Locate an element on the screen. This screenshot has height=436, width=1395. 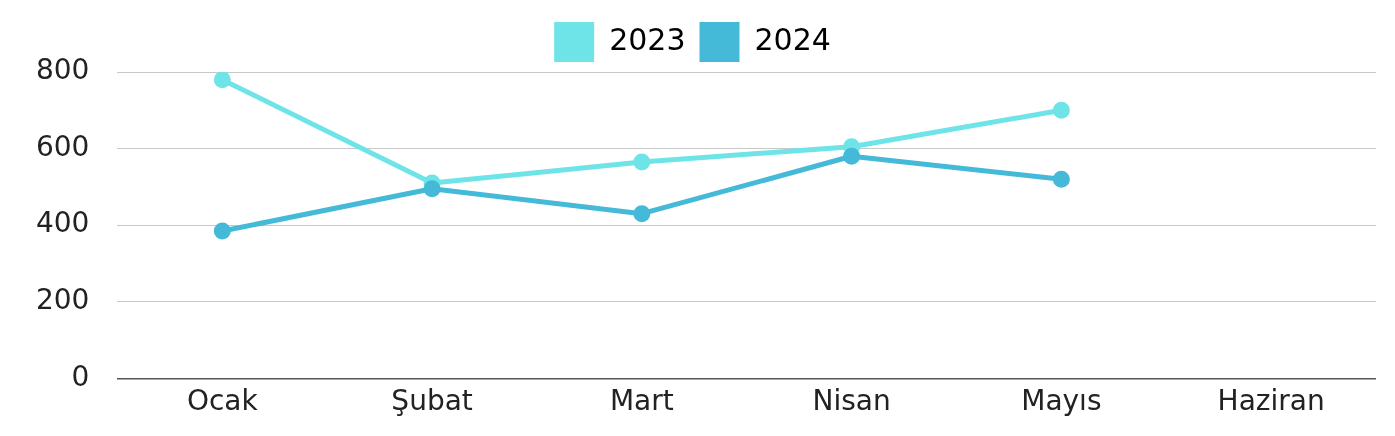
x-tick-label: Ocak is located at coordinates (222, 401).